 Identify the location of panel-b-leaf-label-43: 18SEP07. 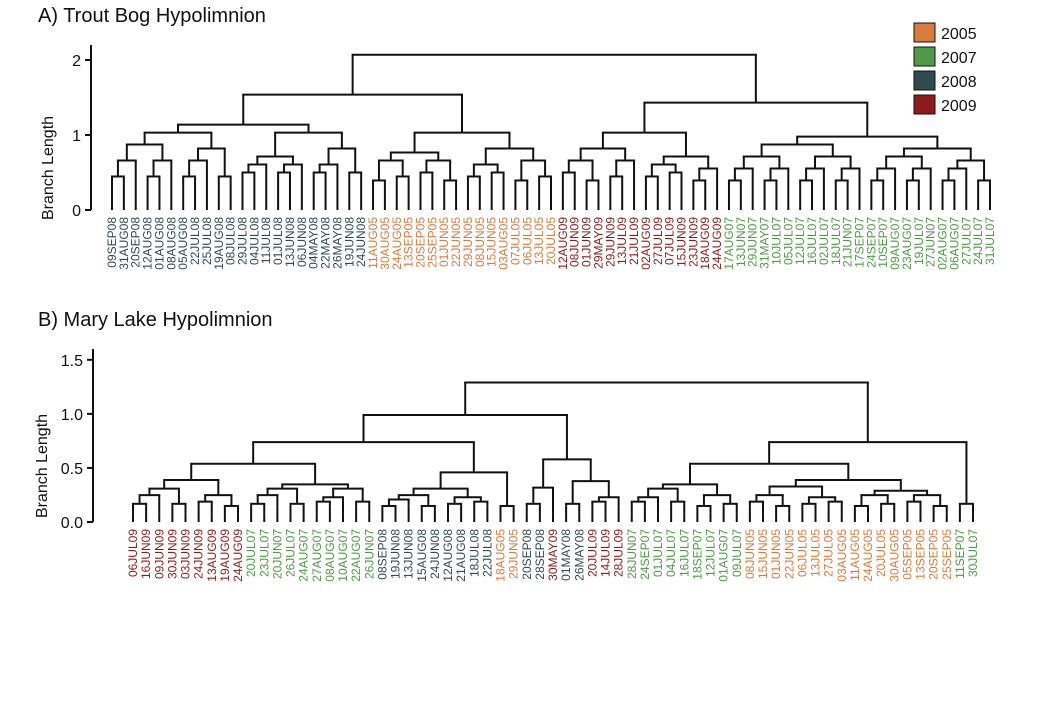
(697, 554).